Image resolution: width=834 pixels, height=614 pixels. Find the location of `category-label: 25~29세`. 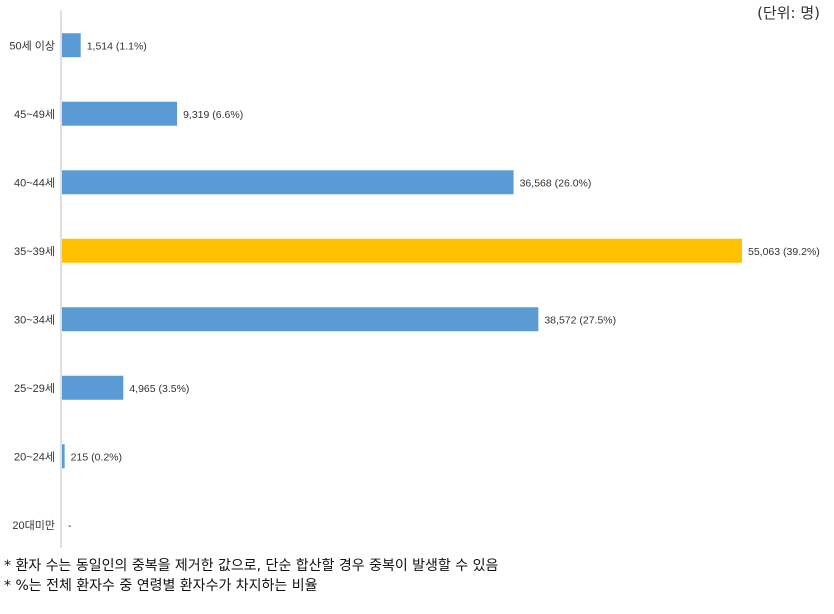

category-label: 25~29세 is located at coordinates (34, 388).